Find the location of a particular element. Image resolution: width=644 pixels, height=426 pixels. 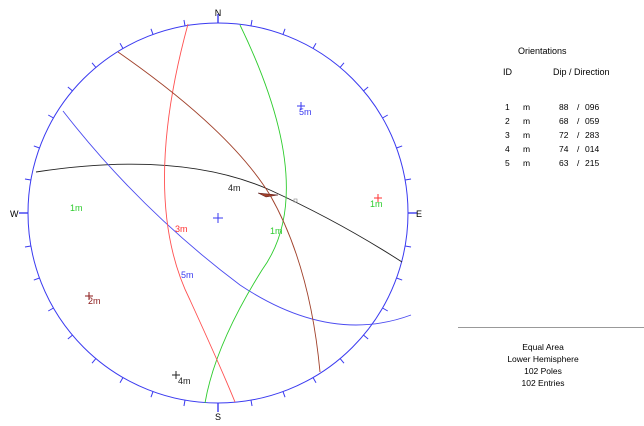

projection-type: Equal Area is located at coordinates (543, 347).